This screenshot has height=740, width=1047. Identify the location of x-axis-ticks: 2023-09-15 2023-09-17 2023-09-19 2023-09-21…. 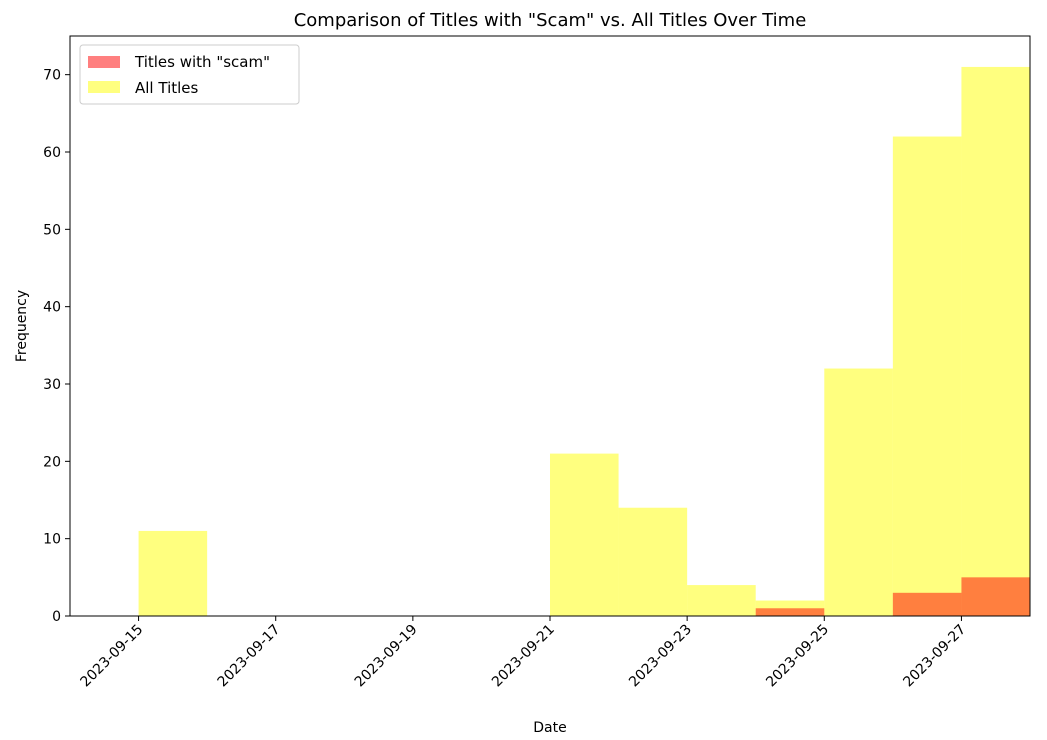
(523, 653).